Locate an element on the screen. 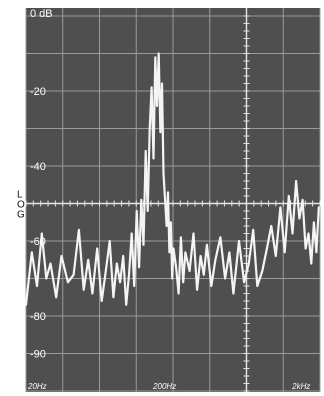 The width and height of the screenshot is (324, 396). side-label-letter: G is located at coordinates (21, 215).